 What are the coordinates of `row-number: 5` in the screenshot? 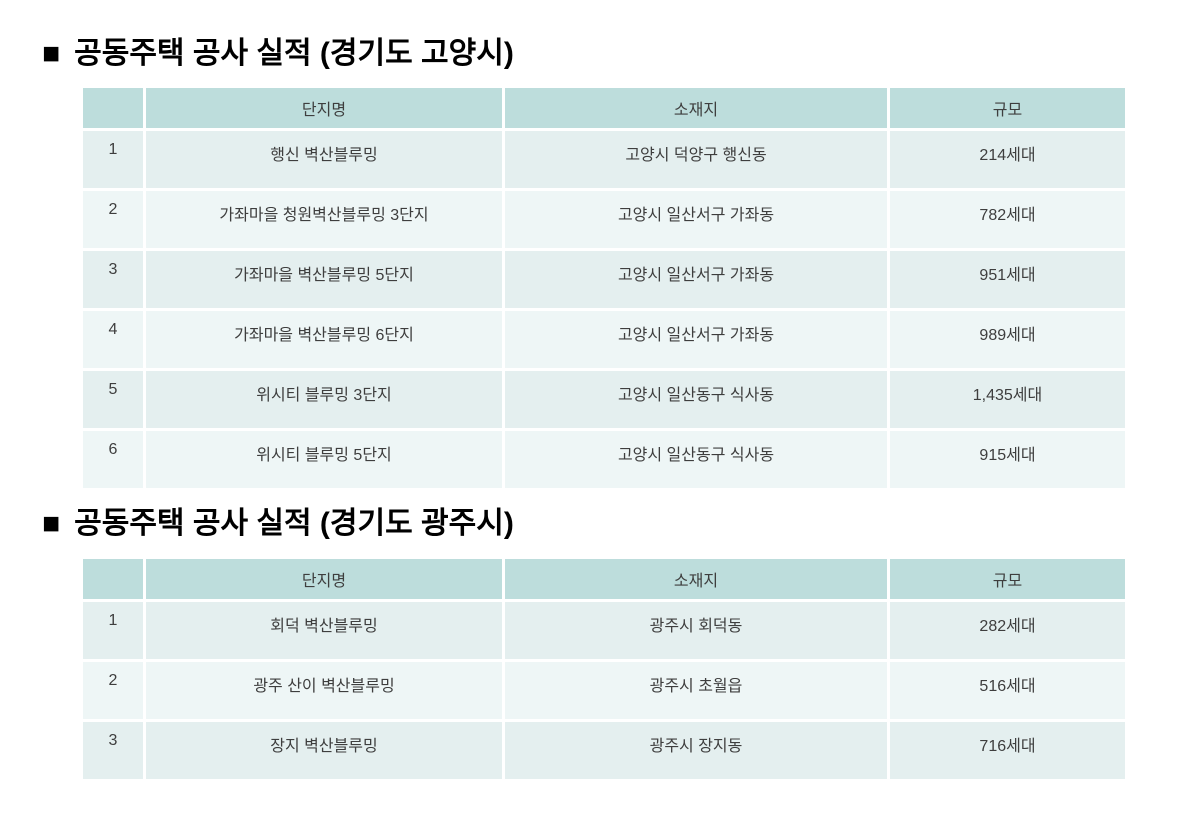 It's located at (113, 399).